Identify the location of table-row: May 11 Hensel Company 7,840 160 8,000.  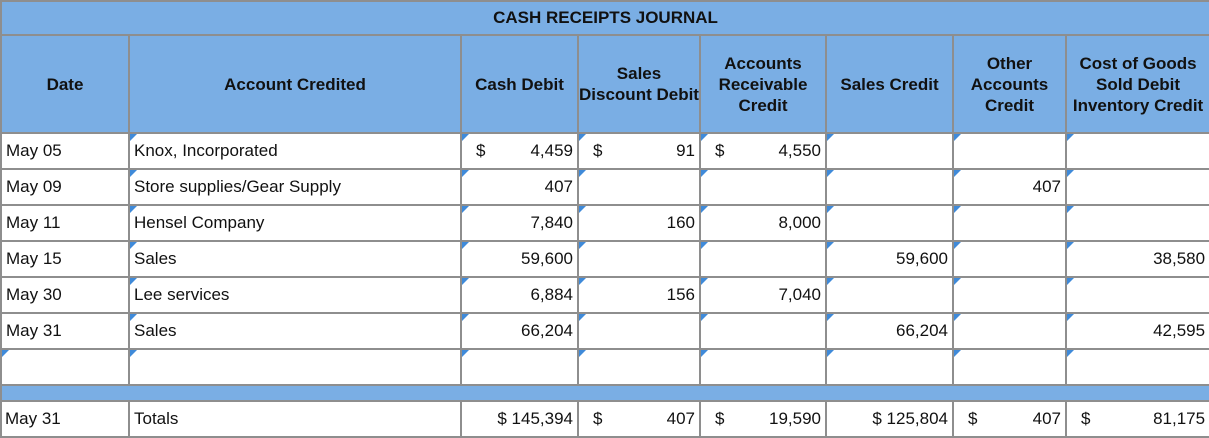
(604, 223).